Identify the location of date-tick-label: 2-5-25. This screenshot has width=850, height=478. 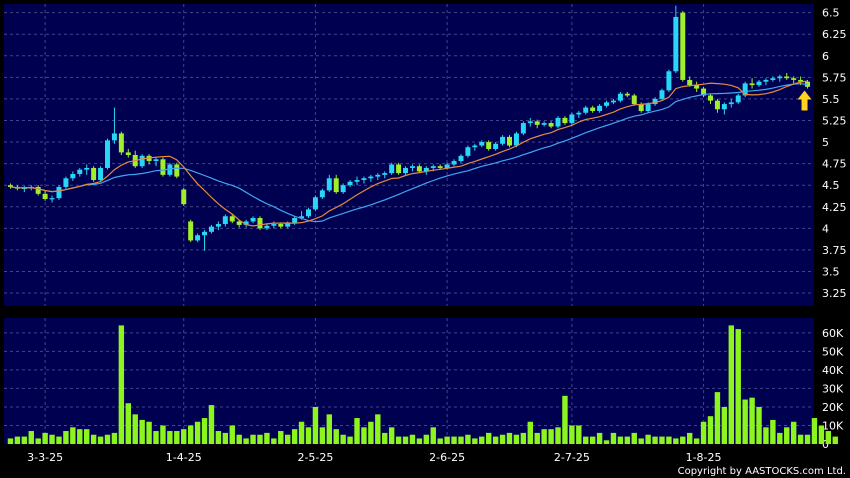
(315, 457).